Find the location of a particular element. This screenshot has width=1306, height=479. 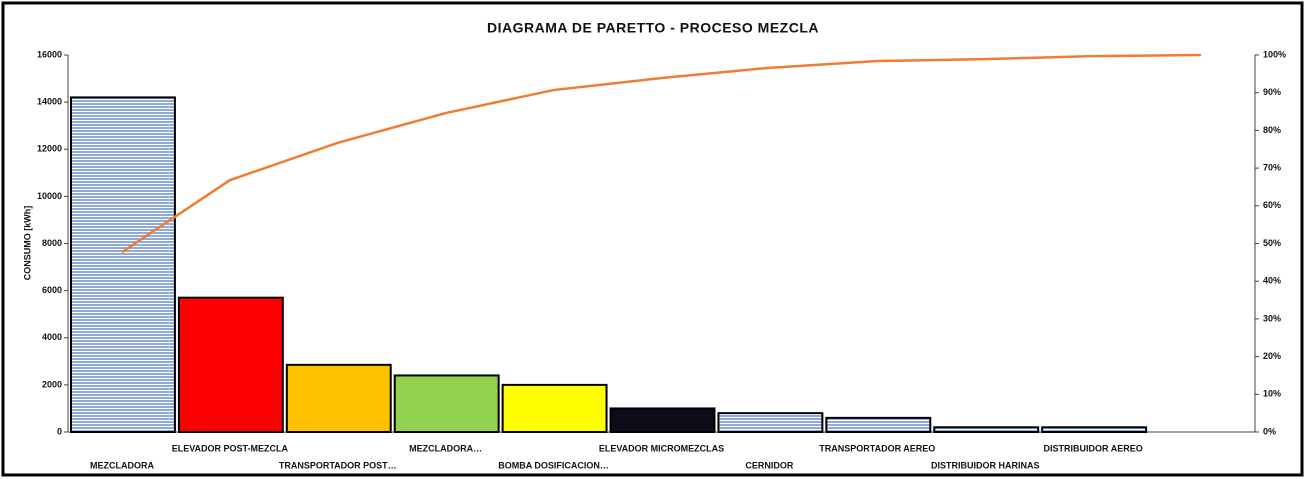

x-tick-label: ELEVADOR MICROMEZCLAS is located at coordinates (661, 448).